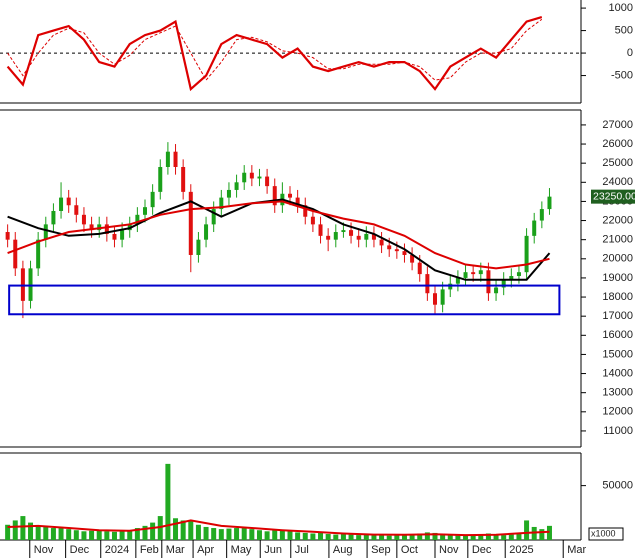 Image resolution: width=635 pixels, height=558 pixels. Describe the element at coordinates (617, 486) in the screenshot. I see `y-tick-label: 50000` at that location.